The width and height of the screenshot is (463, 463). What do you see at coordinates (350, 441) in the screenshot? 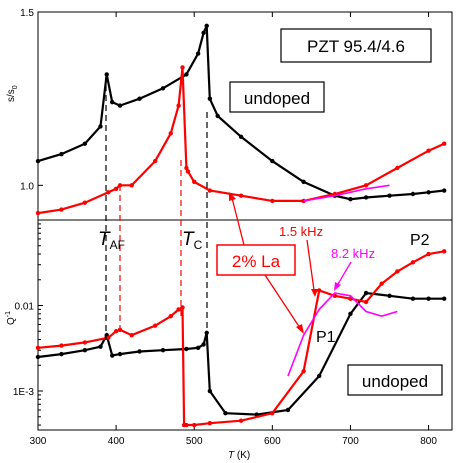
I see `x-tick-label: 700` at bounding box center [350, 441].